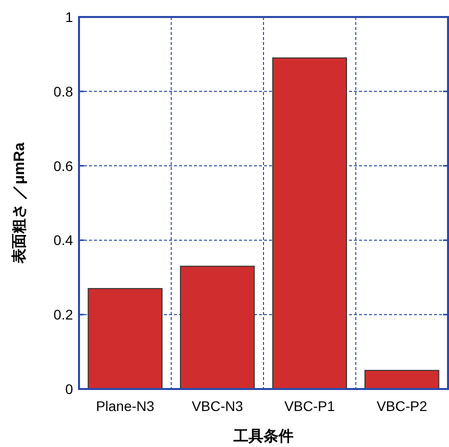  Describe the element at coordinates (64, 166) in the screenshot. I see `y-tick-label: 0.6` at that location.